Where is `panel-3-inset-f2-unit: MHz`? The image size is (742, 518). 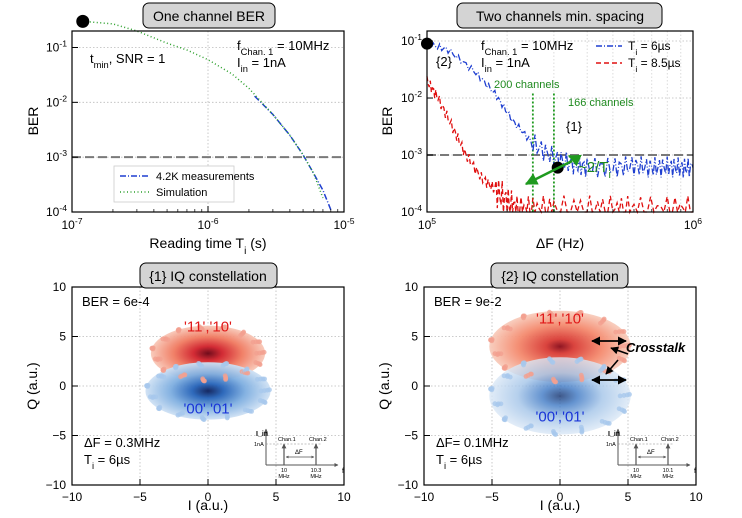 panel-3-inset-f2-unit: MHz is located at coordinates (316, 477).